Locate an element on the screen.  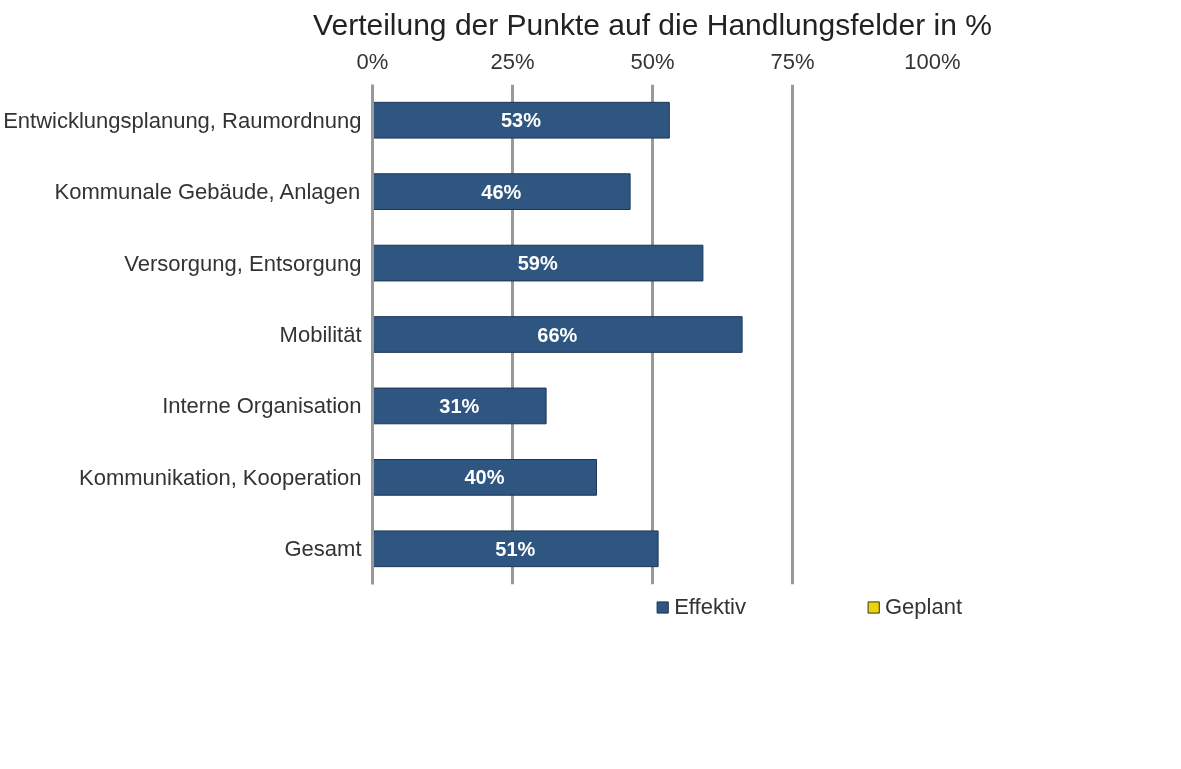
data-label: 53% is located at coordinates (521, 120).